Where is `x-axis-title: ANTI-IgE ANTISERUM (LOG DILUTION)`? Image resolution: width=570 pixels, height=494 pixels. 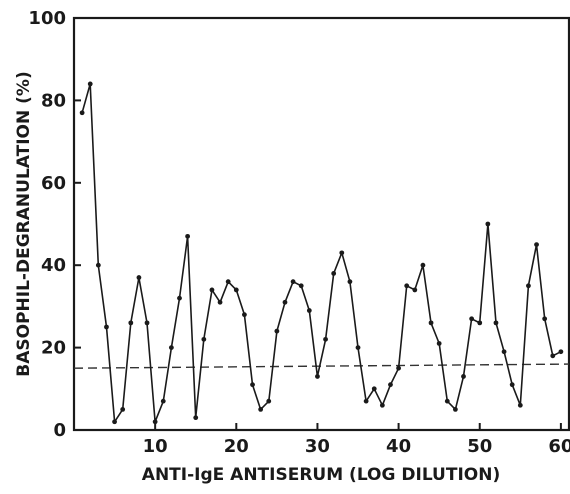 x-axis-title: ANTI-IgE ANTISERUM (LOG DILUTION) is located at coordinates (321, 475).